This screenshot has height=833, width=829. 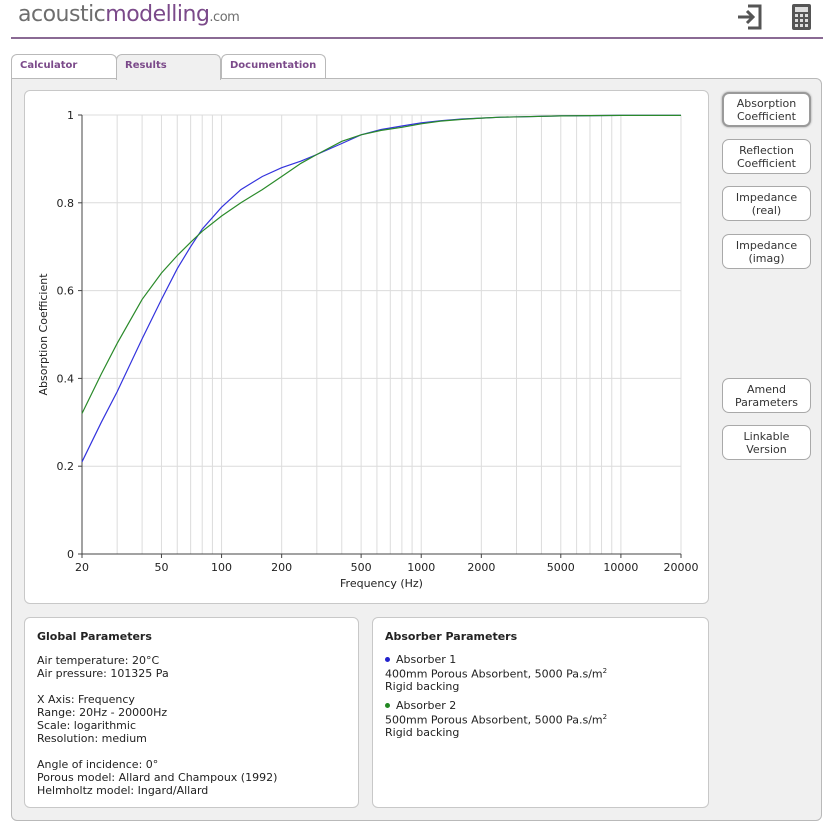 I want to click on absorber-1-name: Absorber 1, so click(x=420, y=659).